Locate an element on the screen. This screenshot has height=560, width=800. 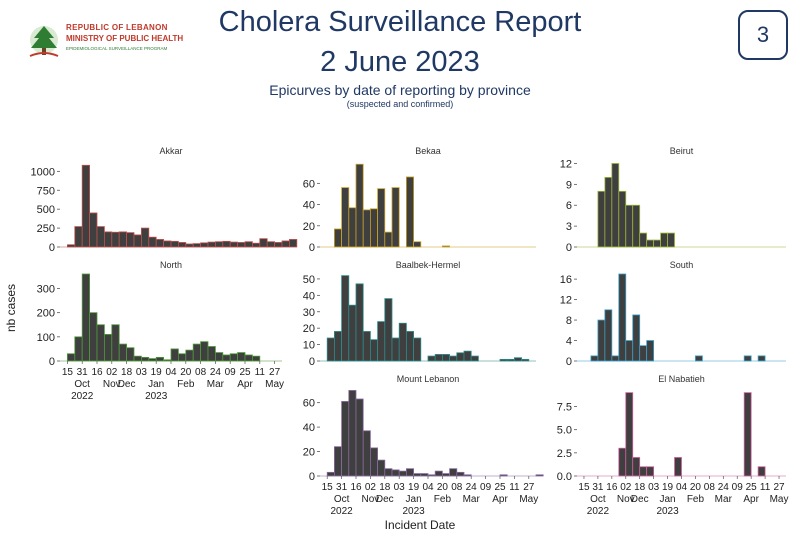
x-tick-label-north: 02 is located at coordinates (112, 372).